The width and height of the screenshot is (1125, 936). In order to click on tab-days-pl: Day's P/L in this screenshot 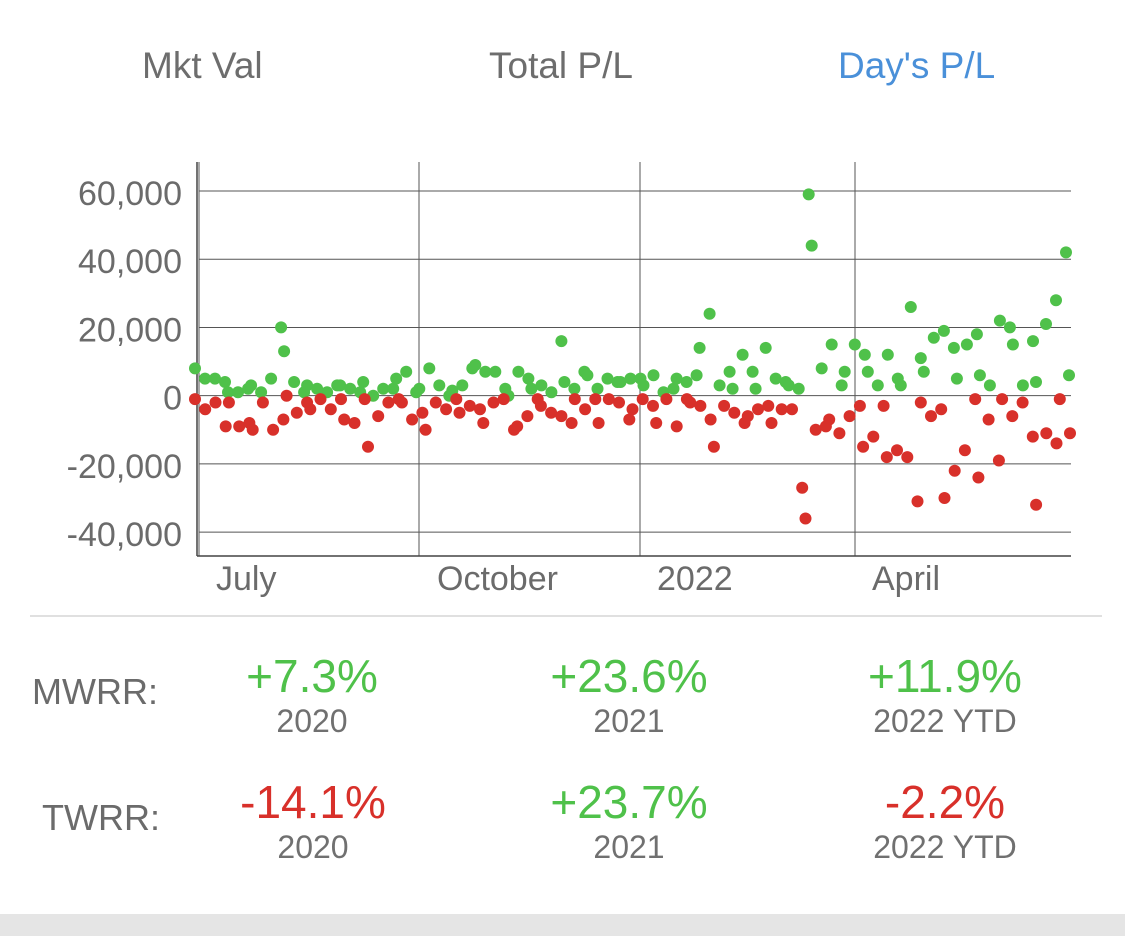, I will do `click(917, 65)`.